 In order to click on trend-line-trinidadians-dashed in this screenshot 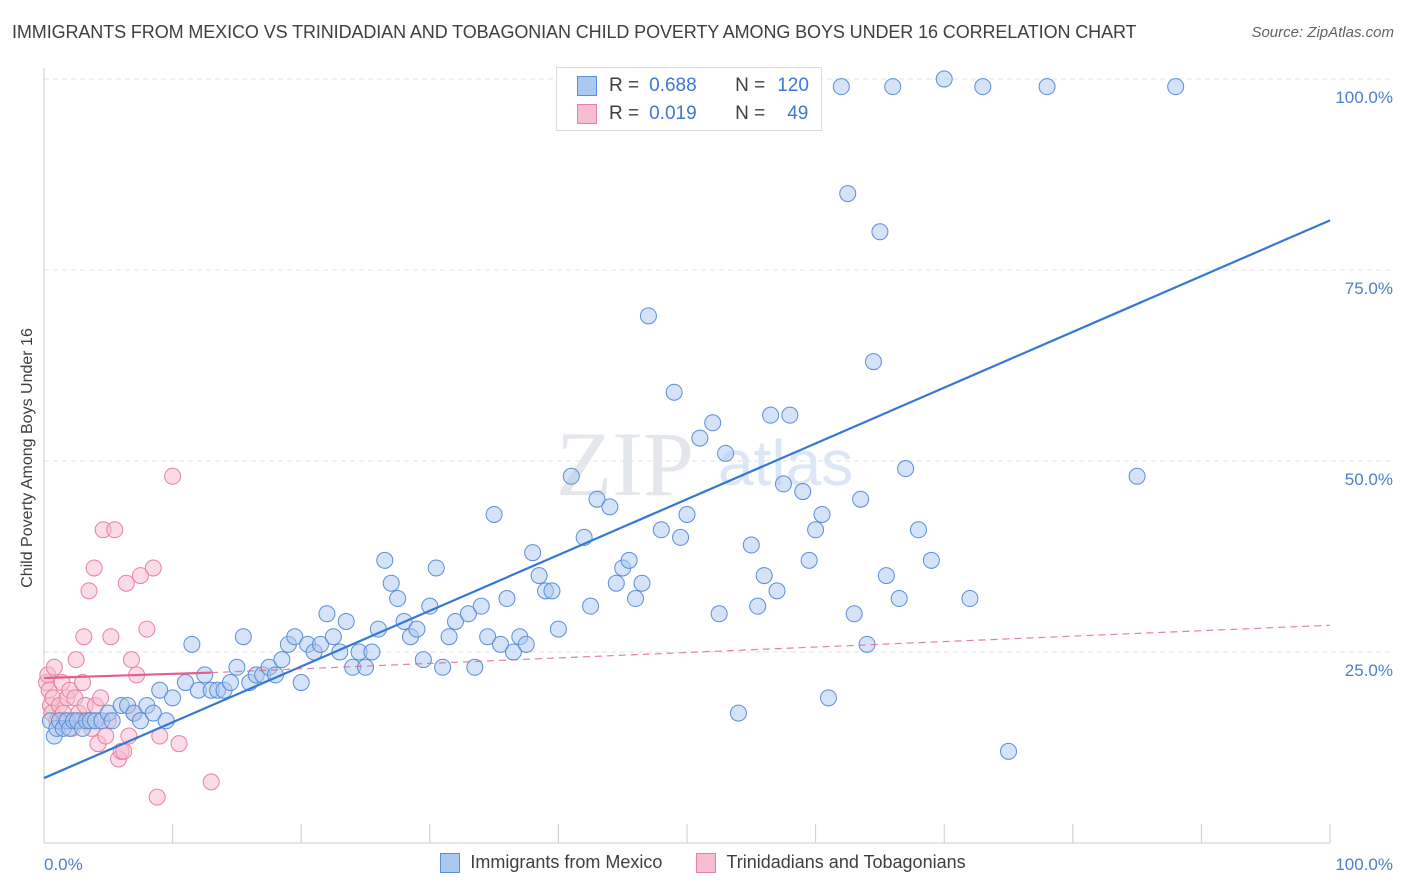, I will do `click(771, 649)`.